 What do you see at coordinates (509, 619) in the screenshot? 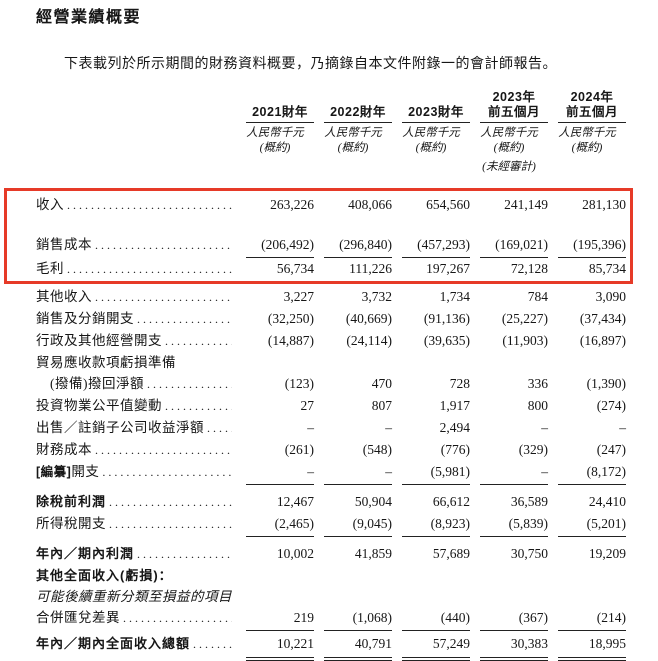
I see `table-cell: (367)` at bounding box center [509, 619].